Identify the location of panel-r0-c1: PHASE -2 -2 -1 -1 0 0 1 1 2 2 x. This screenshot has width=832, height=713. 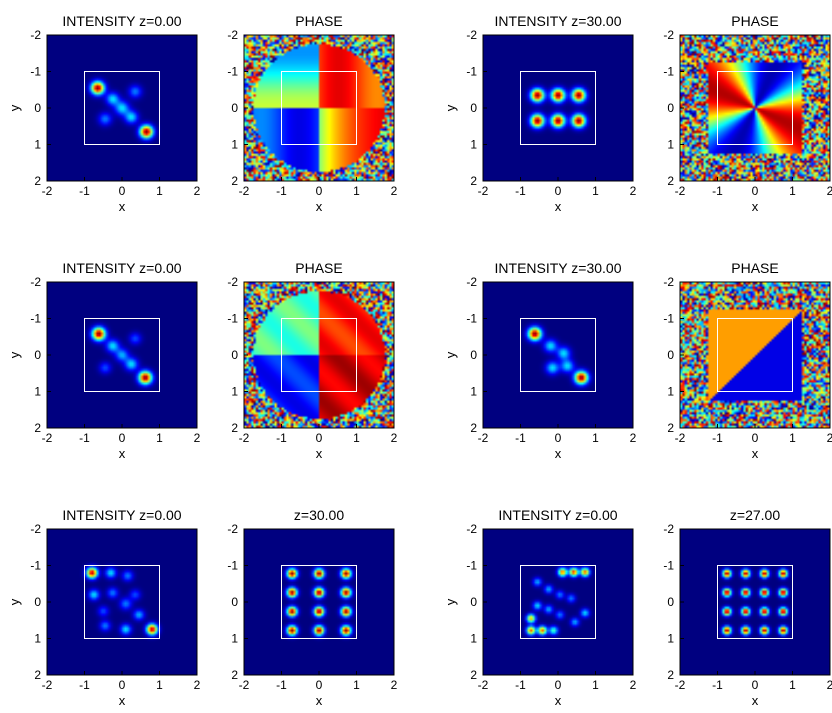
(312, 113).